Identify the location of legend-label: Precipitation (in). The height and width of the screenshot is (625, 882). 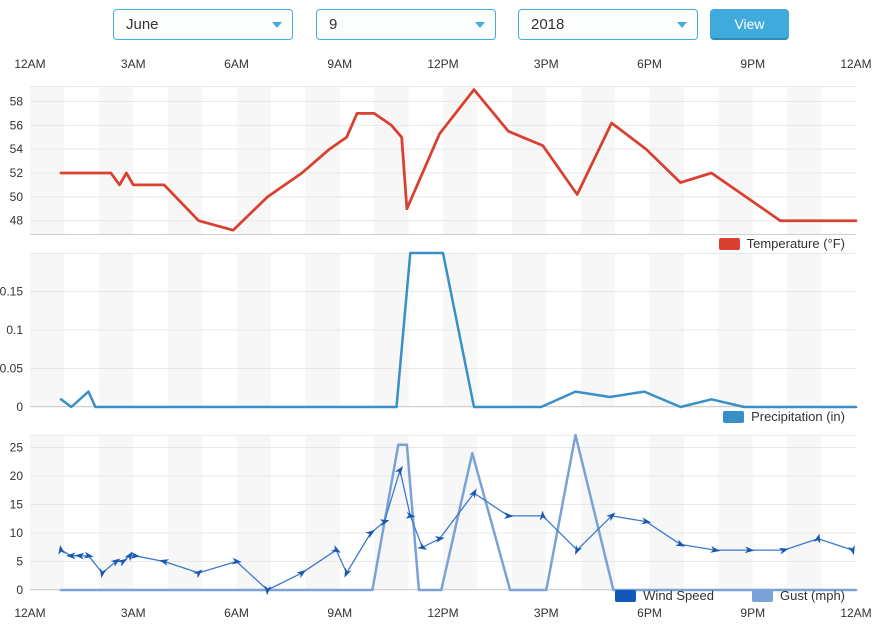
(798, 416).